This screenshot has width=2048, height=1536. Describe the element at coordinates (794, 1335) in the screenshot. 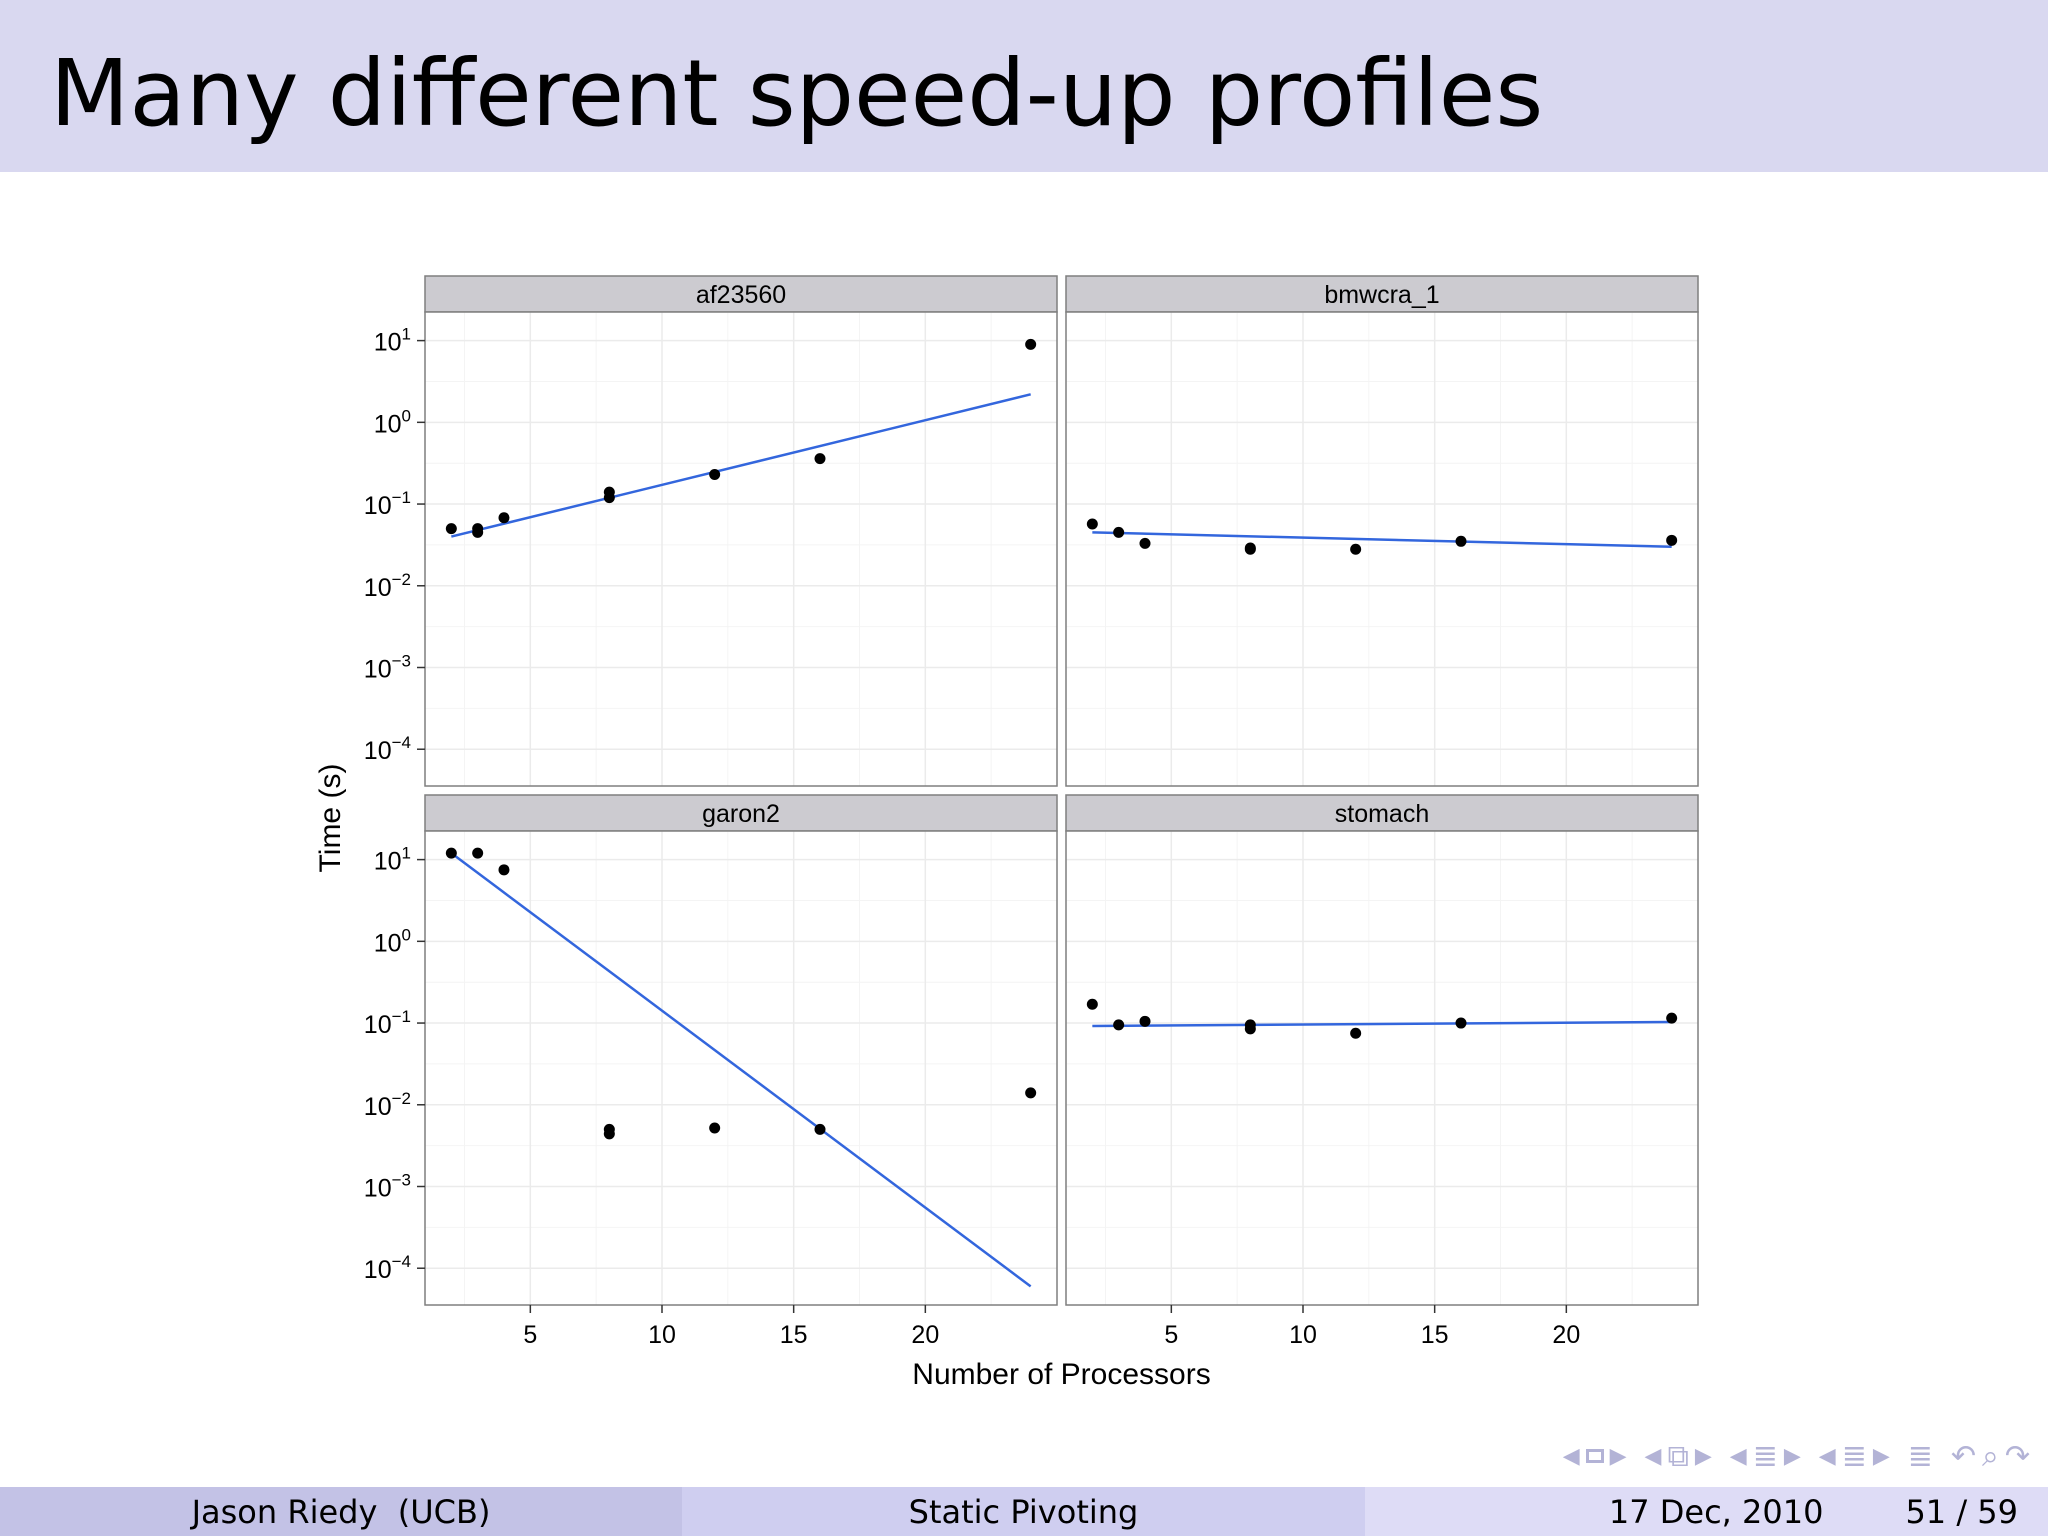

I see `x-tick-label: 15` at that location.